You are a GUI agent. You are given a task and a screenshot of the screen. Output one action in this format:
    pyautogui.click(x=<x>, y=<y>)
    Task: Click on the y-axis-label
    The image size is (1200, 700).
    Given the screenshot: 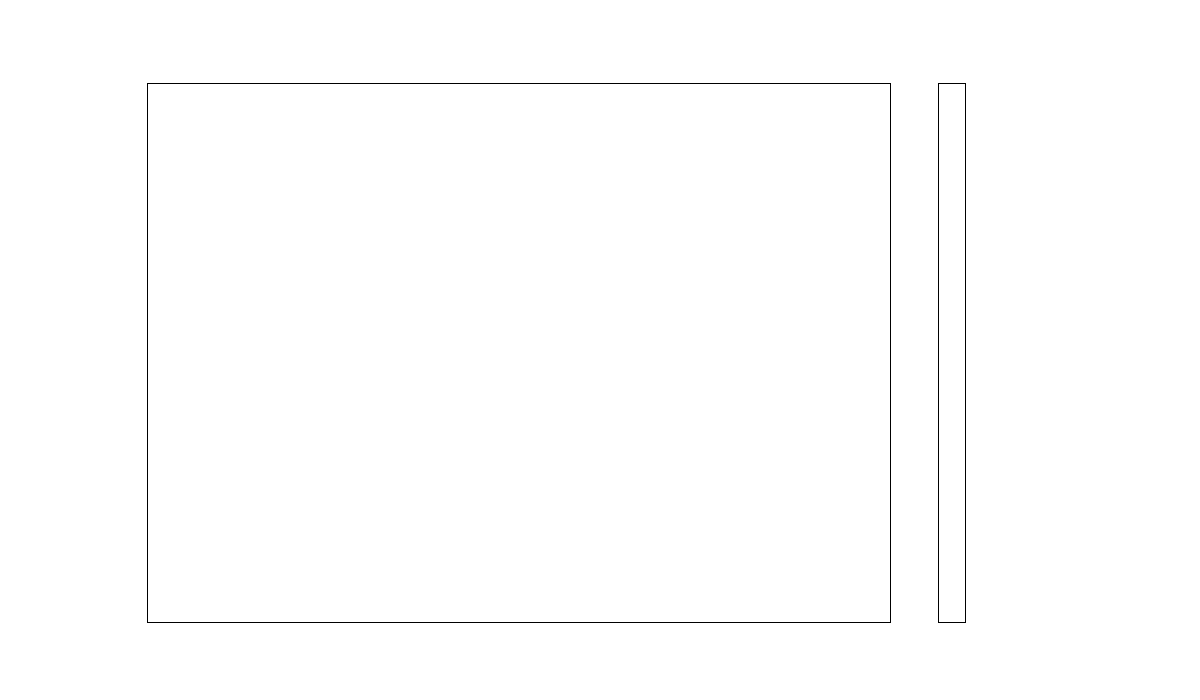 What is the action you would take?
    pyautogui.click(x=57, y=354)
    